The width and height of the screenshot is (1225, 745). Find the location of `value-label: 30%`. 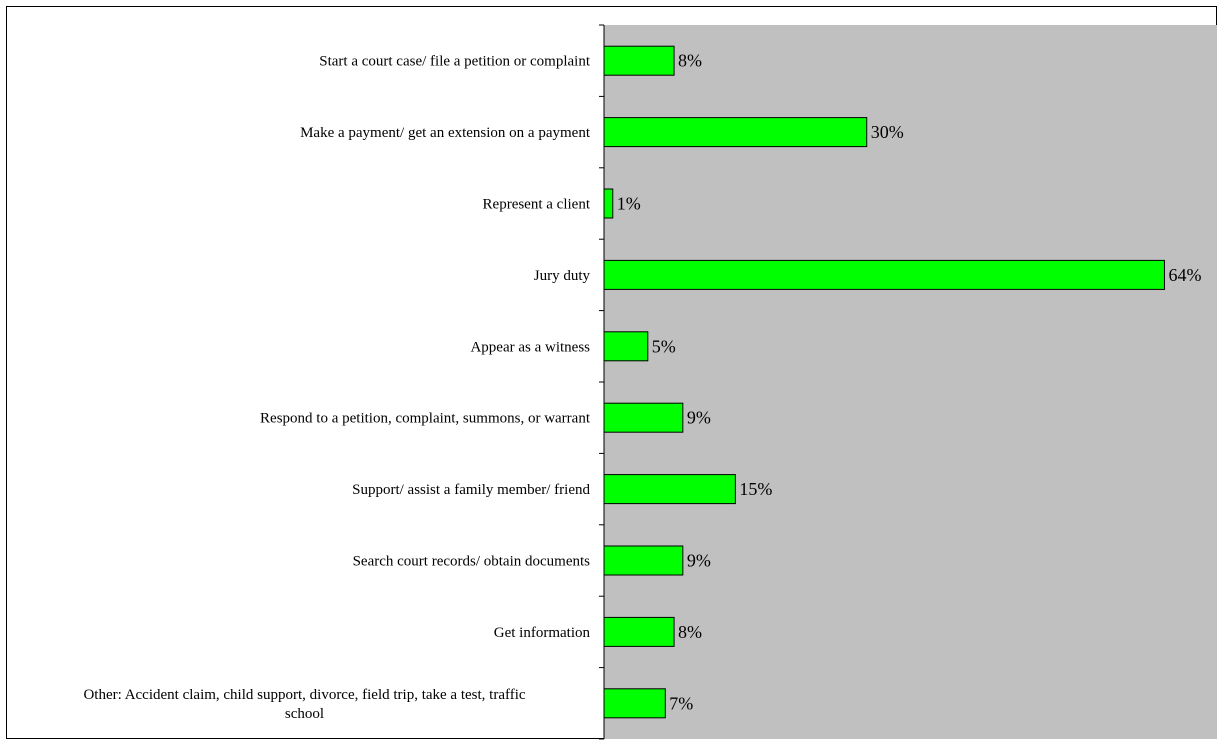

value-label: 30% is located at coordinates (887, 132).